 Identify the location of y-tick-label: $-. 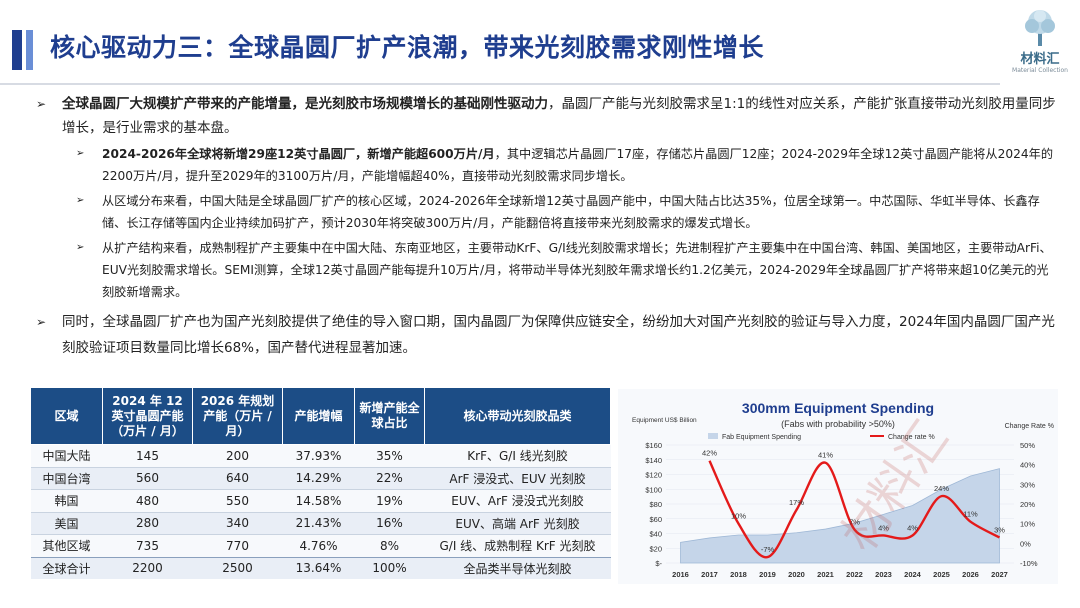
(658, 563).